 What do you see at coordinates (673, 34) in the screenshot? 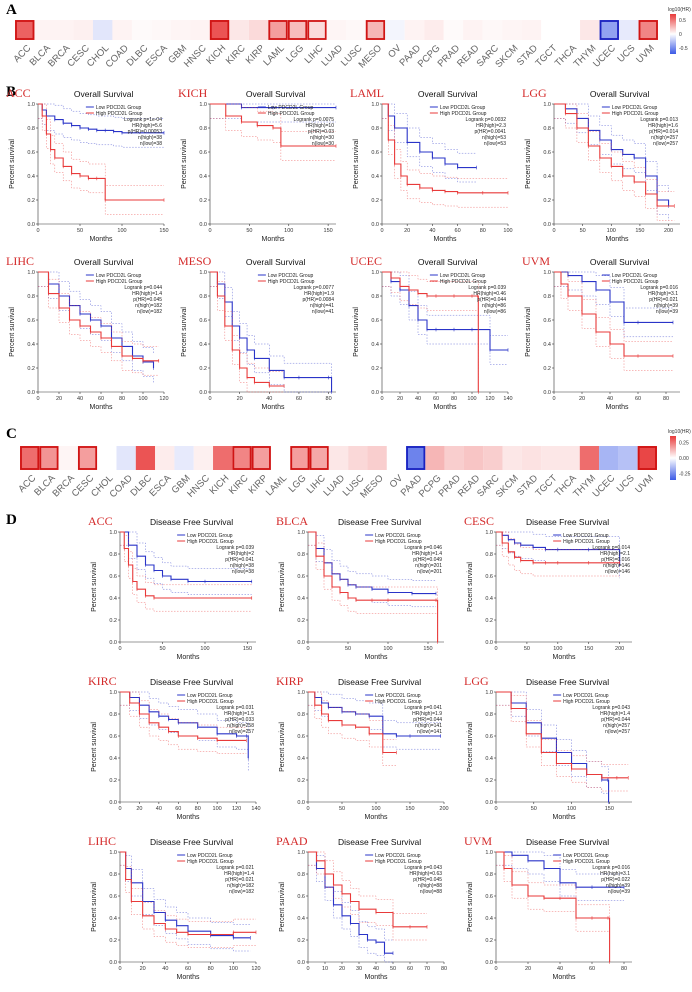
I see `colorbar` at bounding box center [673, 34].